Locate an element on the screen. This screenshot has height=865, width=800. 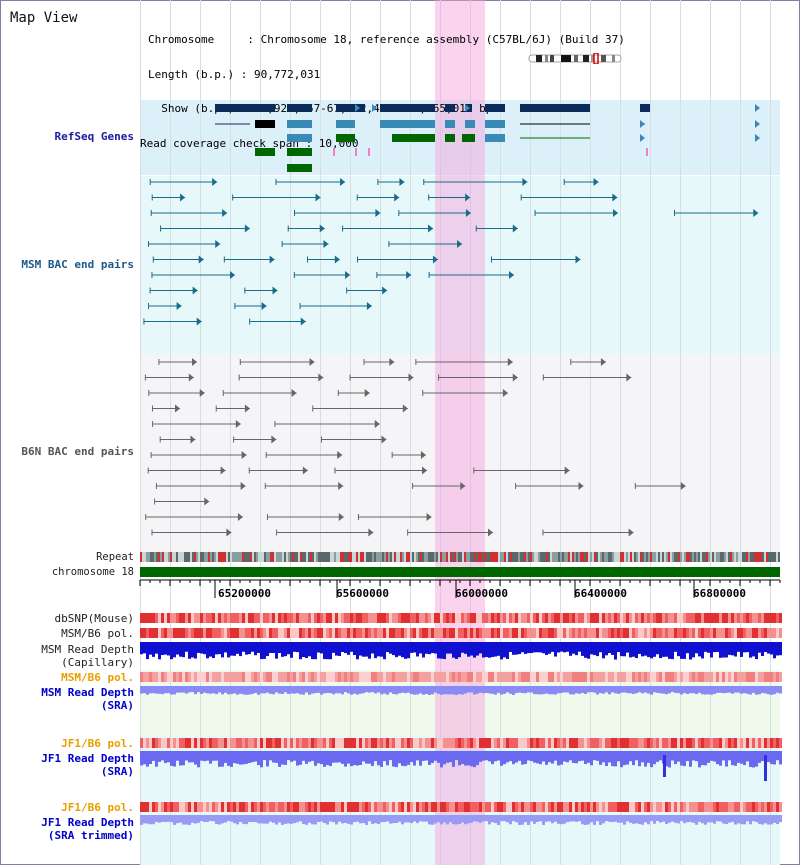
jf1-read-depth-sra-label: JF1 Read Depth is located at coordinates (87, 758).